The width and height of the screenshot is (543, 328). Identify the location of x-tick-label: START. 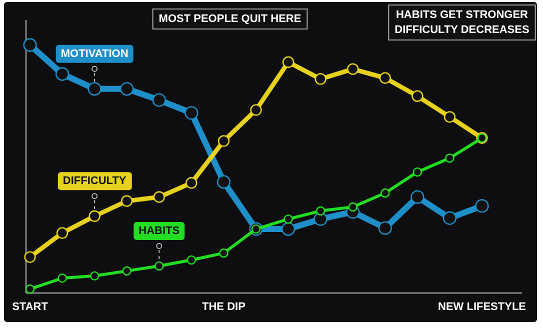
(30, 306).